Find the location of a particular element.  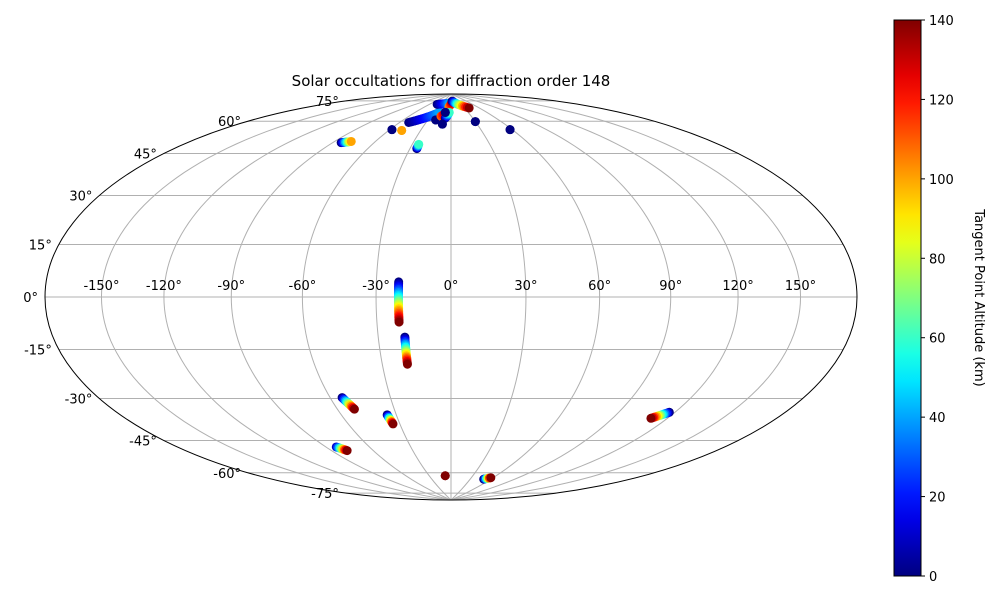

lon-tick-label: 0° is located at coordinates (451, 286).